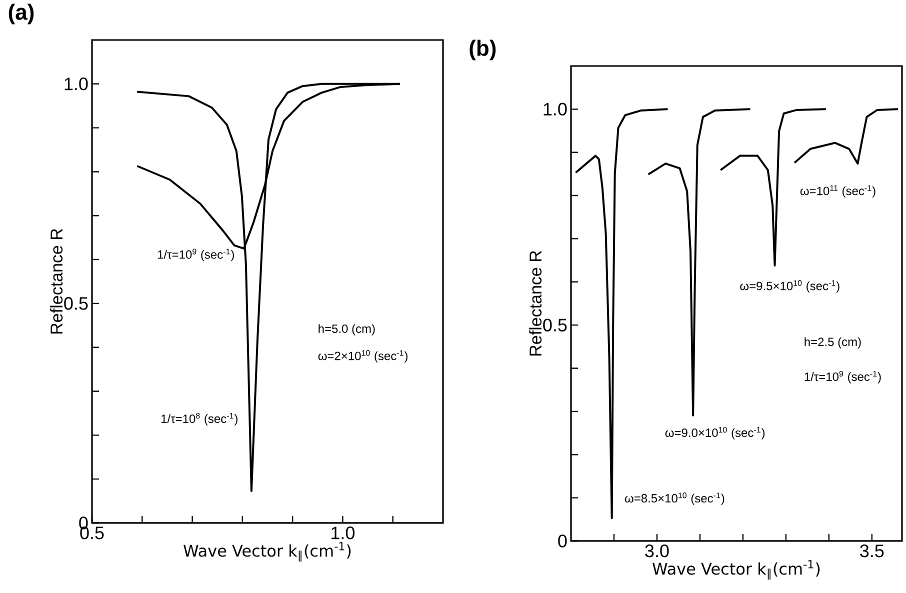 The height and width of the screenshot is (593, 906). What do you see at coordinates (872, 551) in the screenshot?
I see `x-tick-label: 3.5` at bounding box center [872, 551].